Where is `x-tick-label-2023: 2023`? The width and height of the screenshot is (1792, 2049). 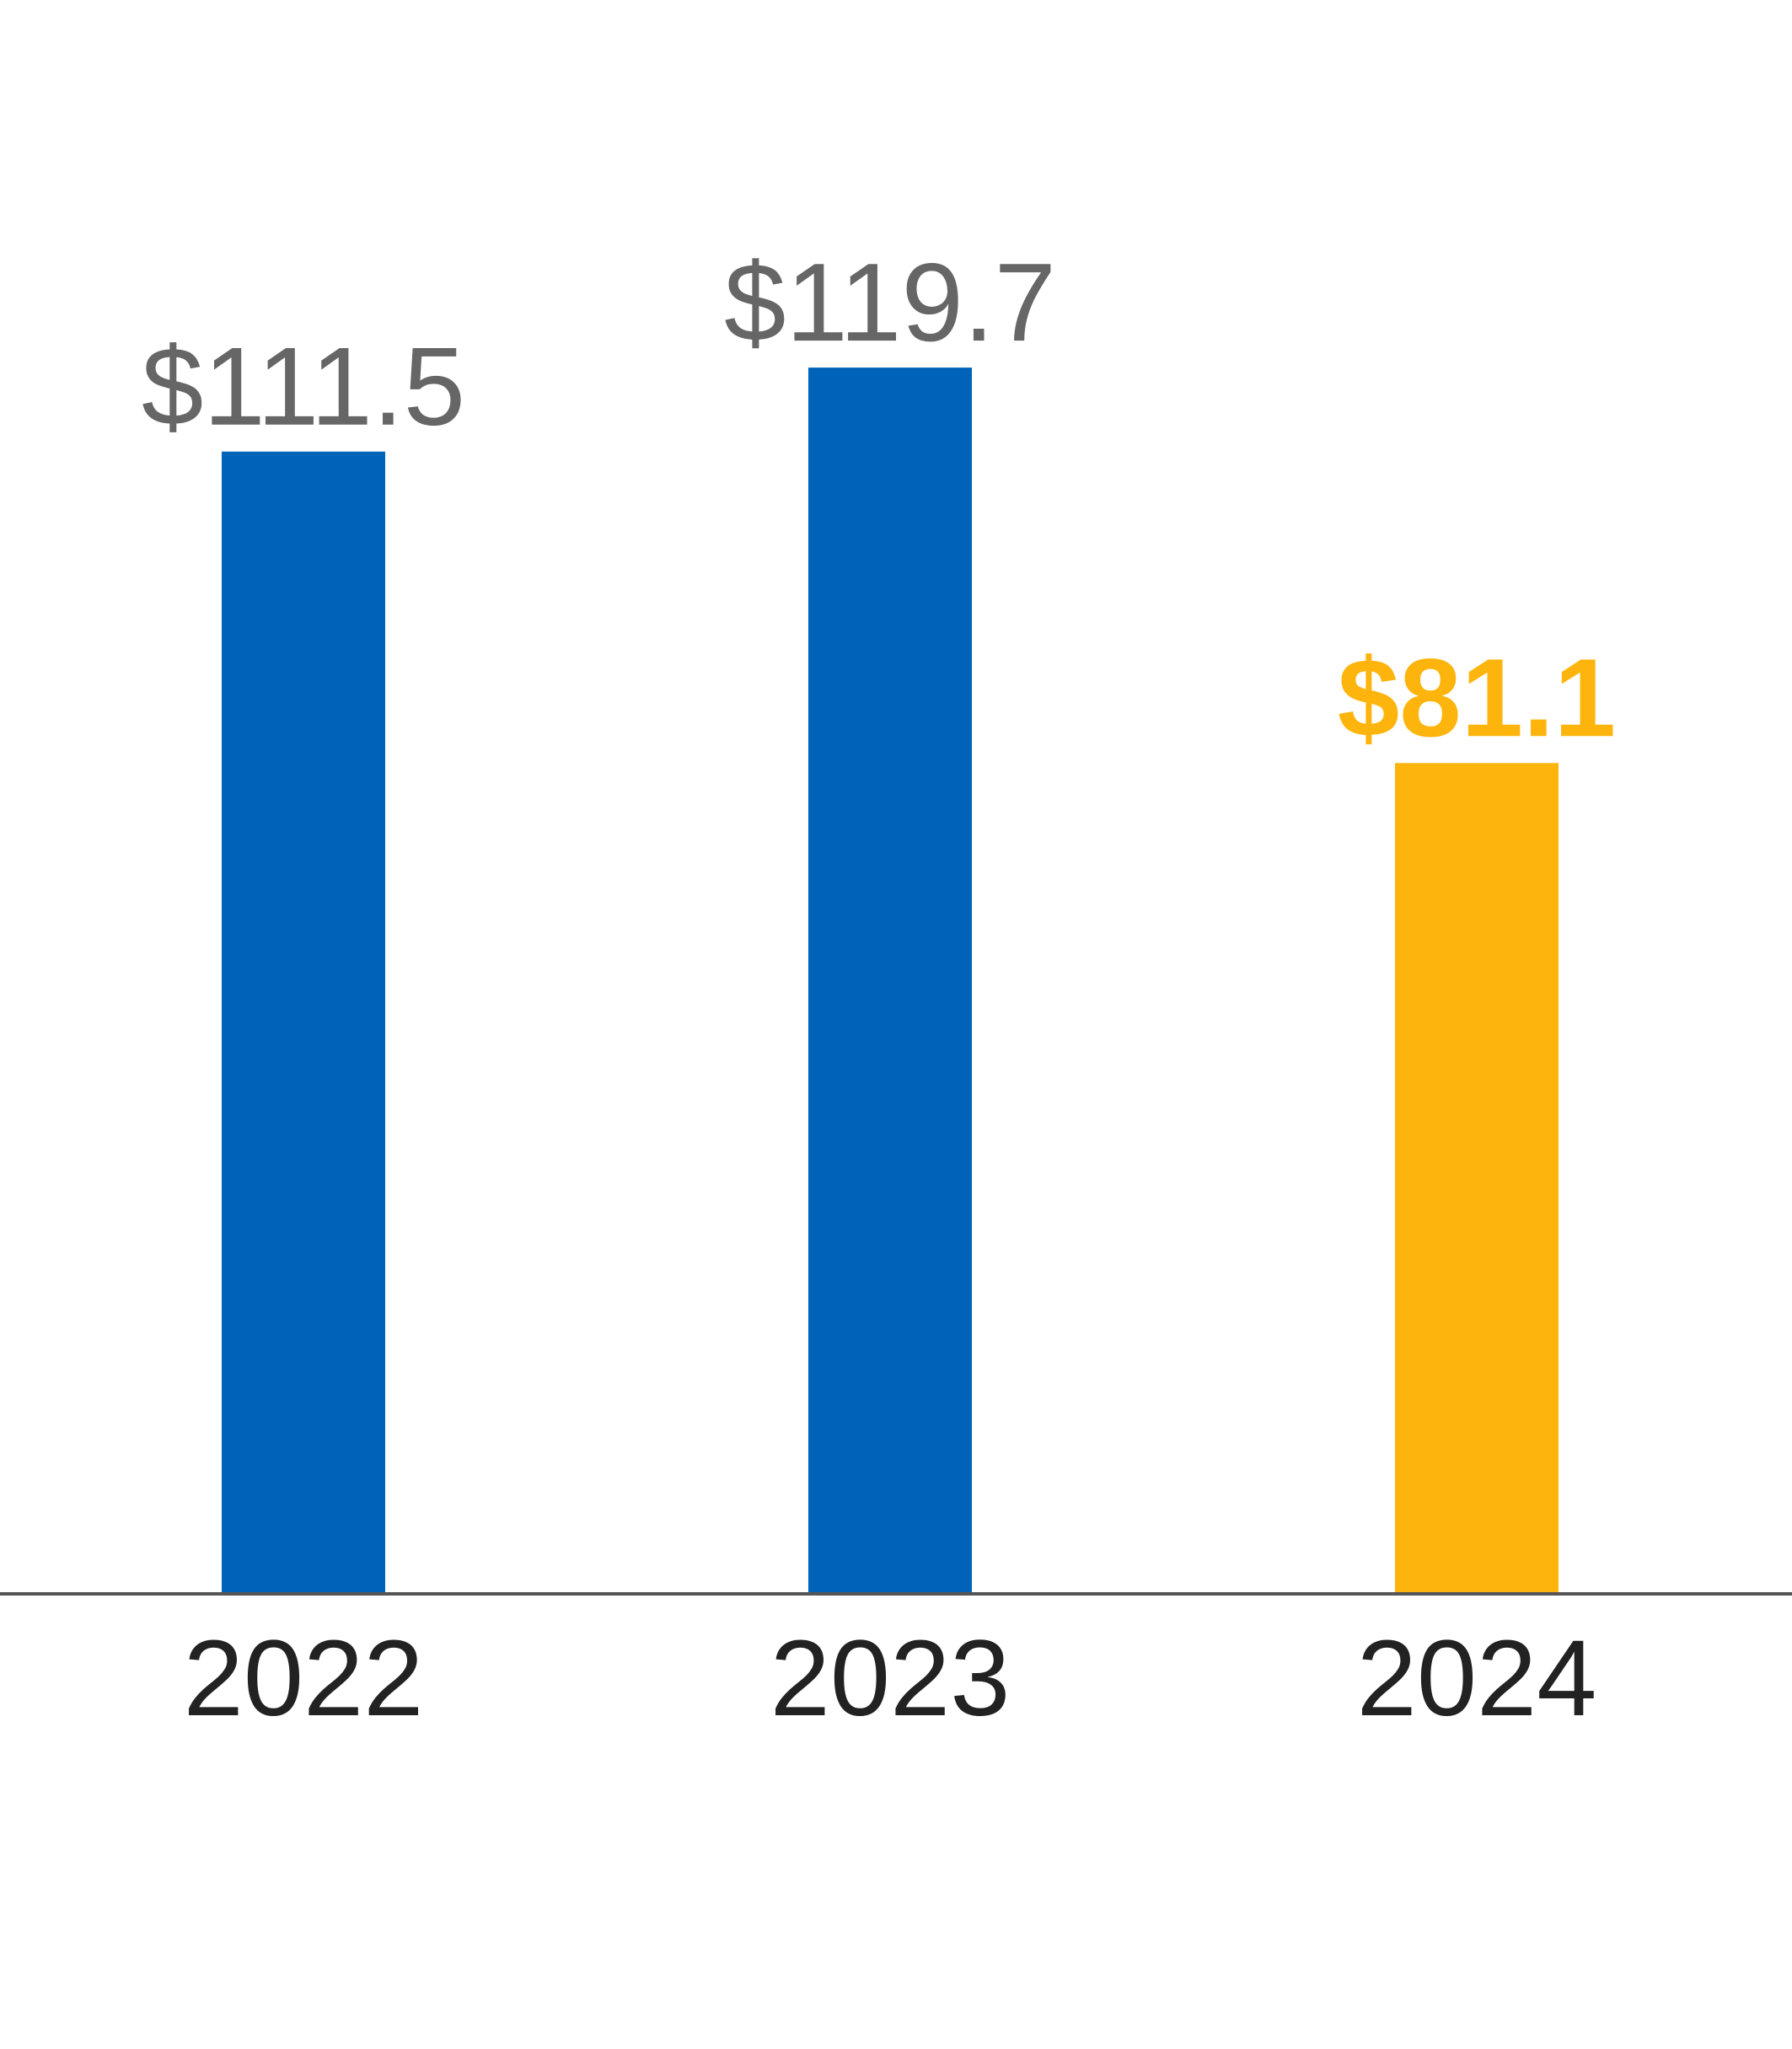 x-tick-label-2023: 2023 is located at coordinates (890, 1678).